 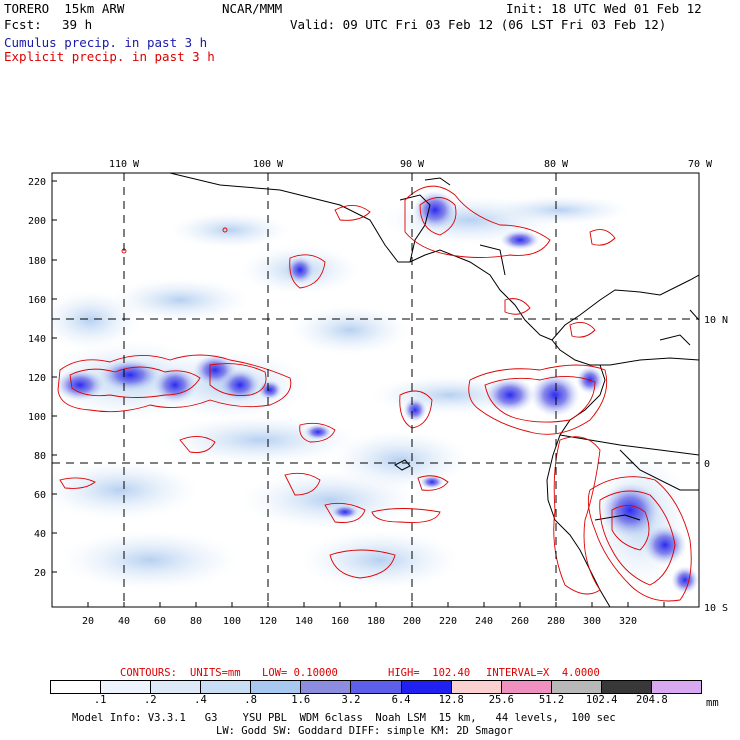 What do you see at coordinates (40, 573) in the screenshot?
I see `left-axis-label: 20` at bounding box center [40, 573].